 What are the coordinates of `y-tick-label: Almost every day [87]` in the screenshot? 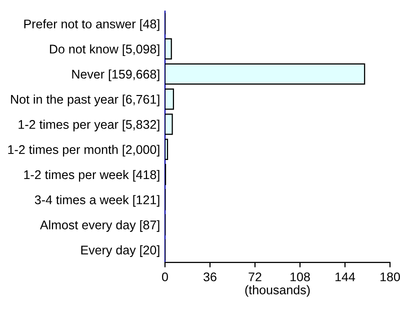 It's located at (100, 226).